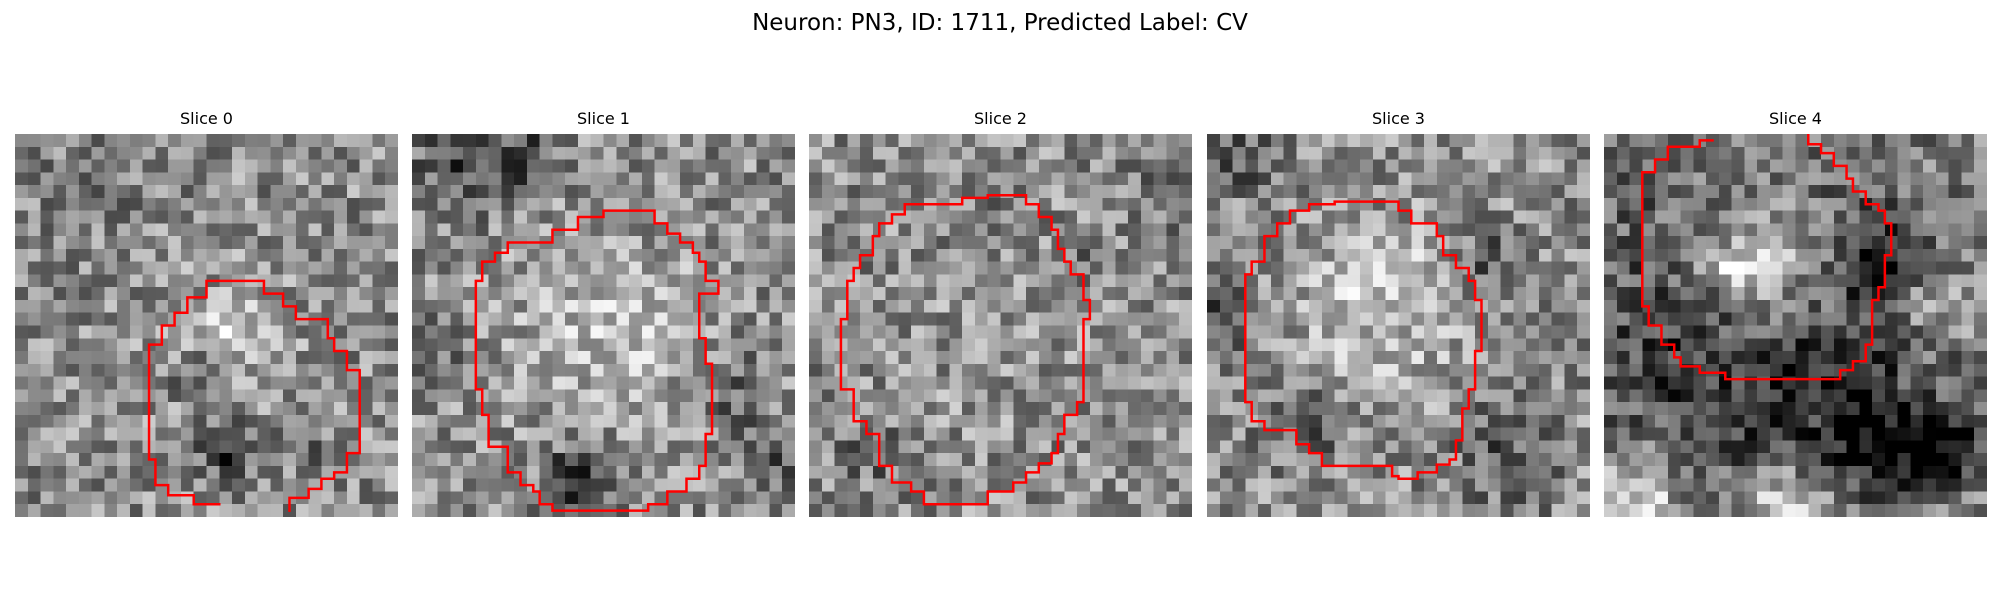  What do you see at coordinates (603, 118) in the screenshot?
I see `slice-title: Slice 1` at bounding box center [603, 118].